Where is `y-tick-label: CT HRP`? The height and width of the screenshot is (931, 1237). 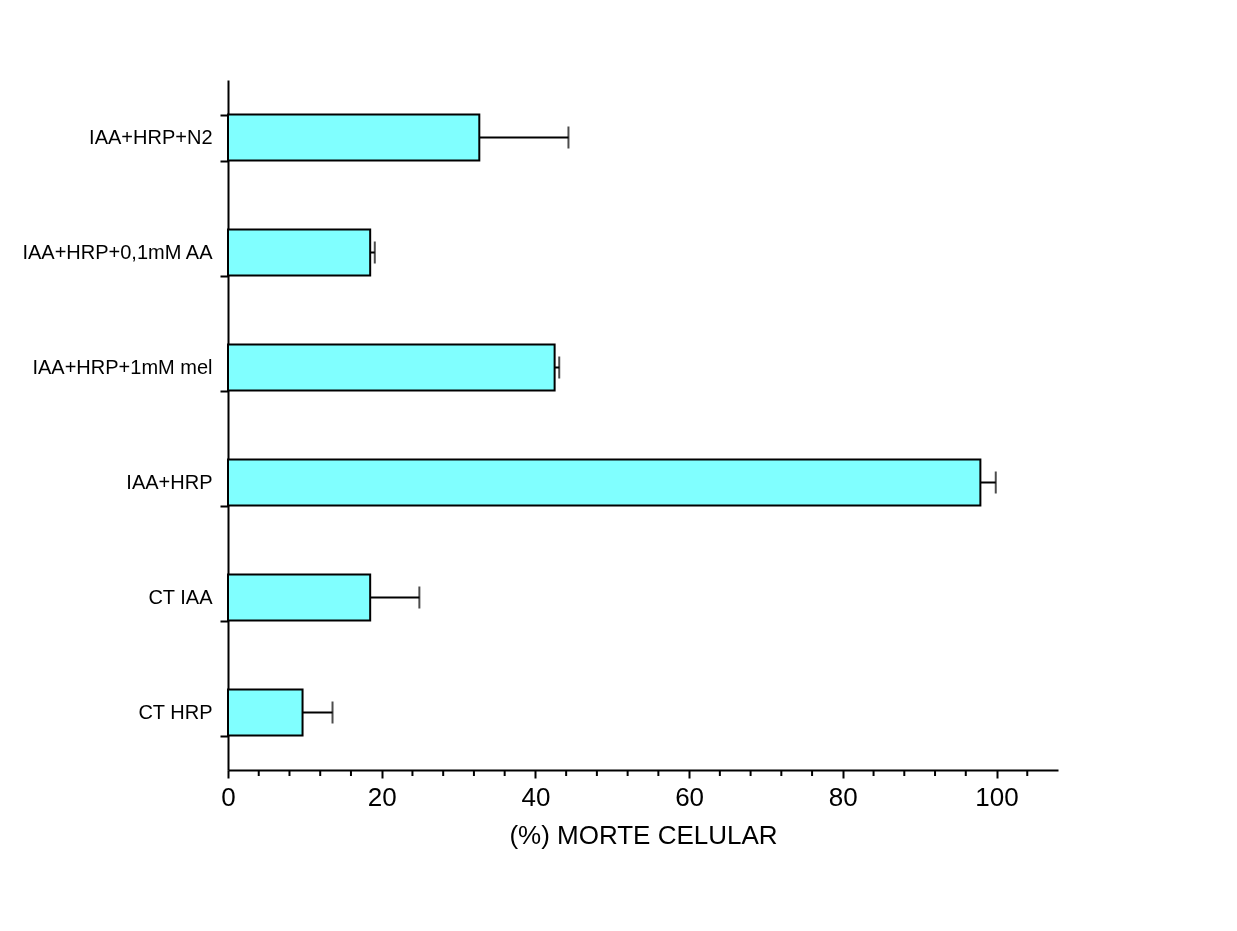 y-tick-label: CT HRP is located at coordinates (175, 712).